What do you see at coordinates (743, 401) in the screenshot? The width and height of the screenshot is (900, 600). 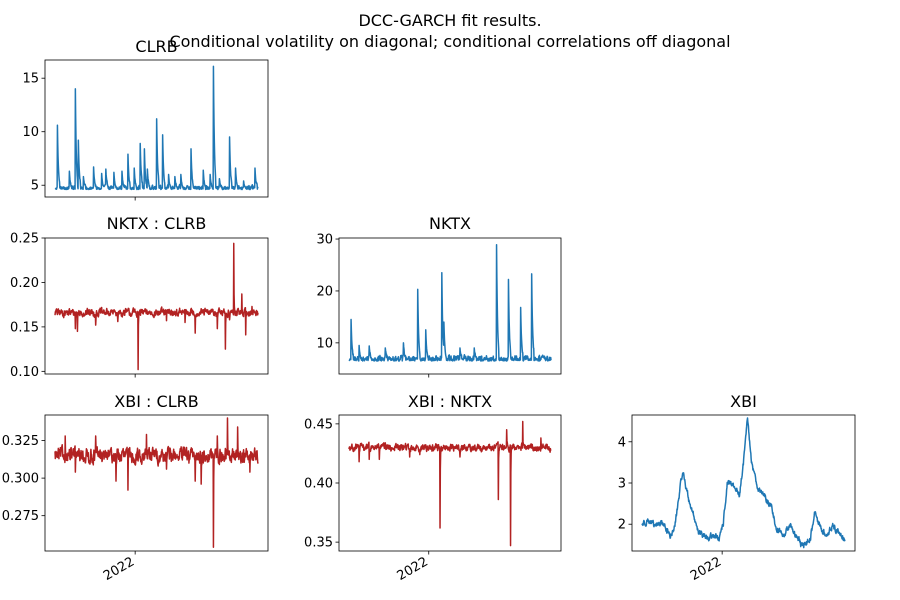 I see `subplot-title: XBI` at bounding box center [743, 401].